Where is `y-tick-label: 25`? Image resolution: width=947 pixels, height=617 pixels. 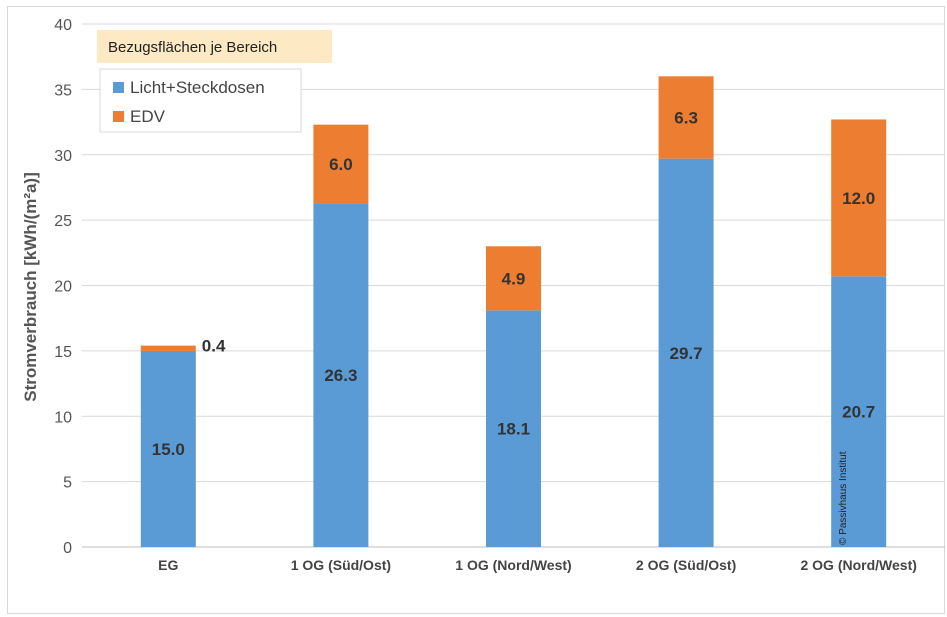
y-tick-label: 25 is located at coordinates (63, 221).